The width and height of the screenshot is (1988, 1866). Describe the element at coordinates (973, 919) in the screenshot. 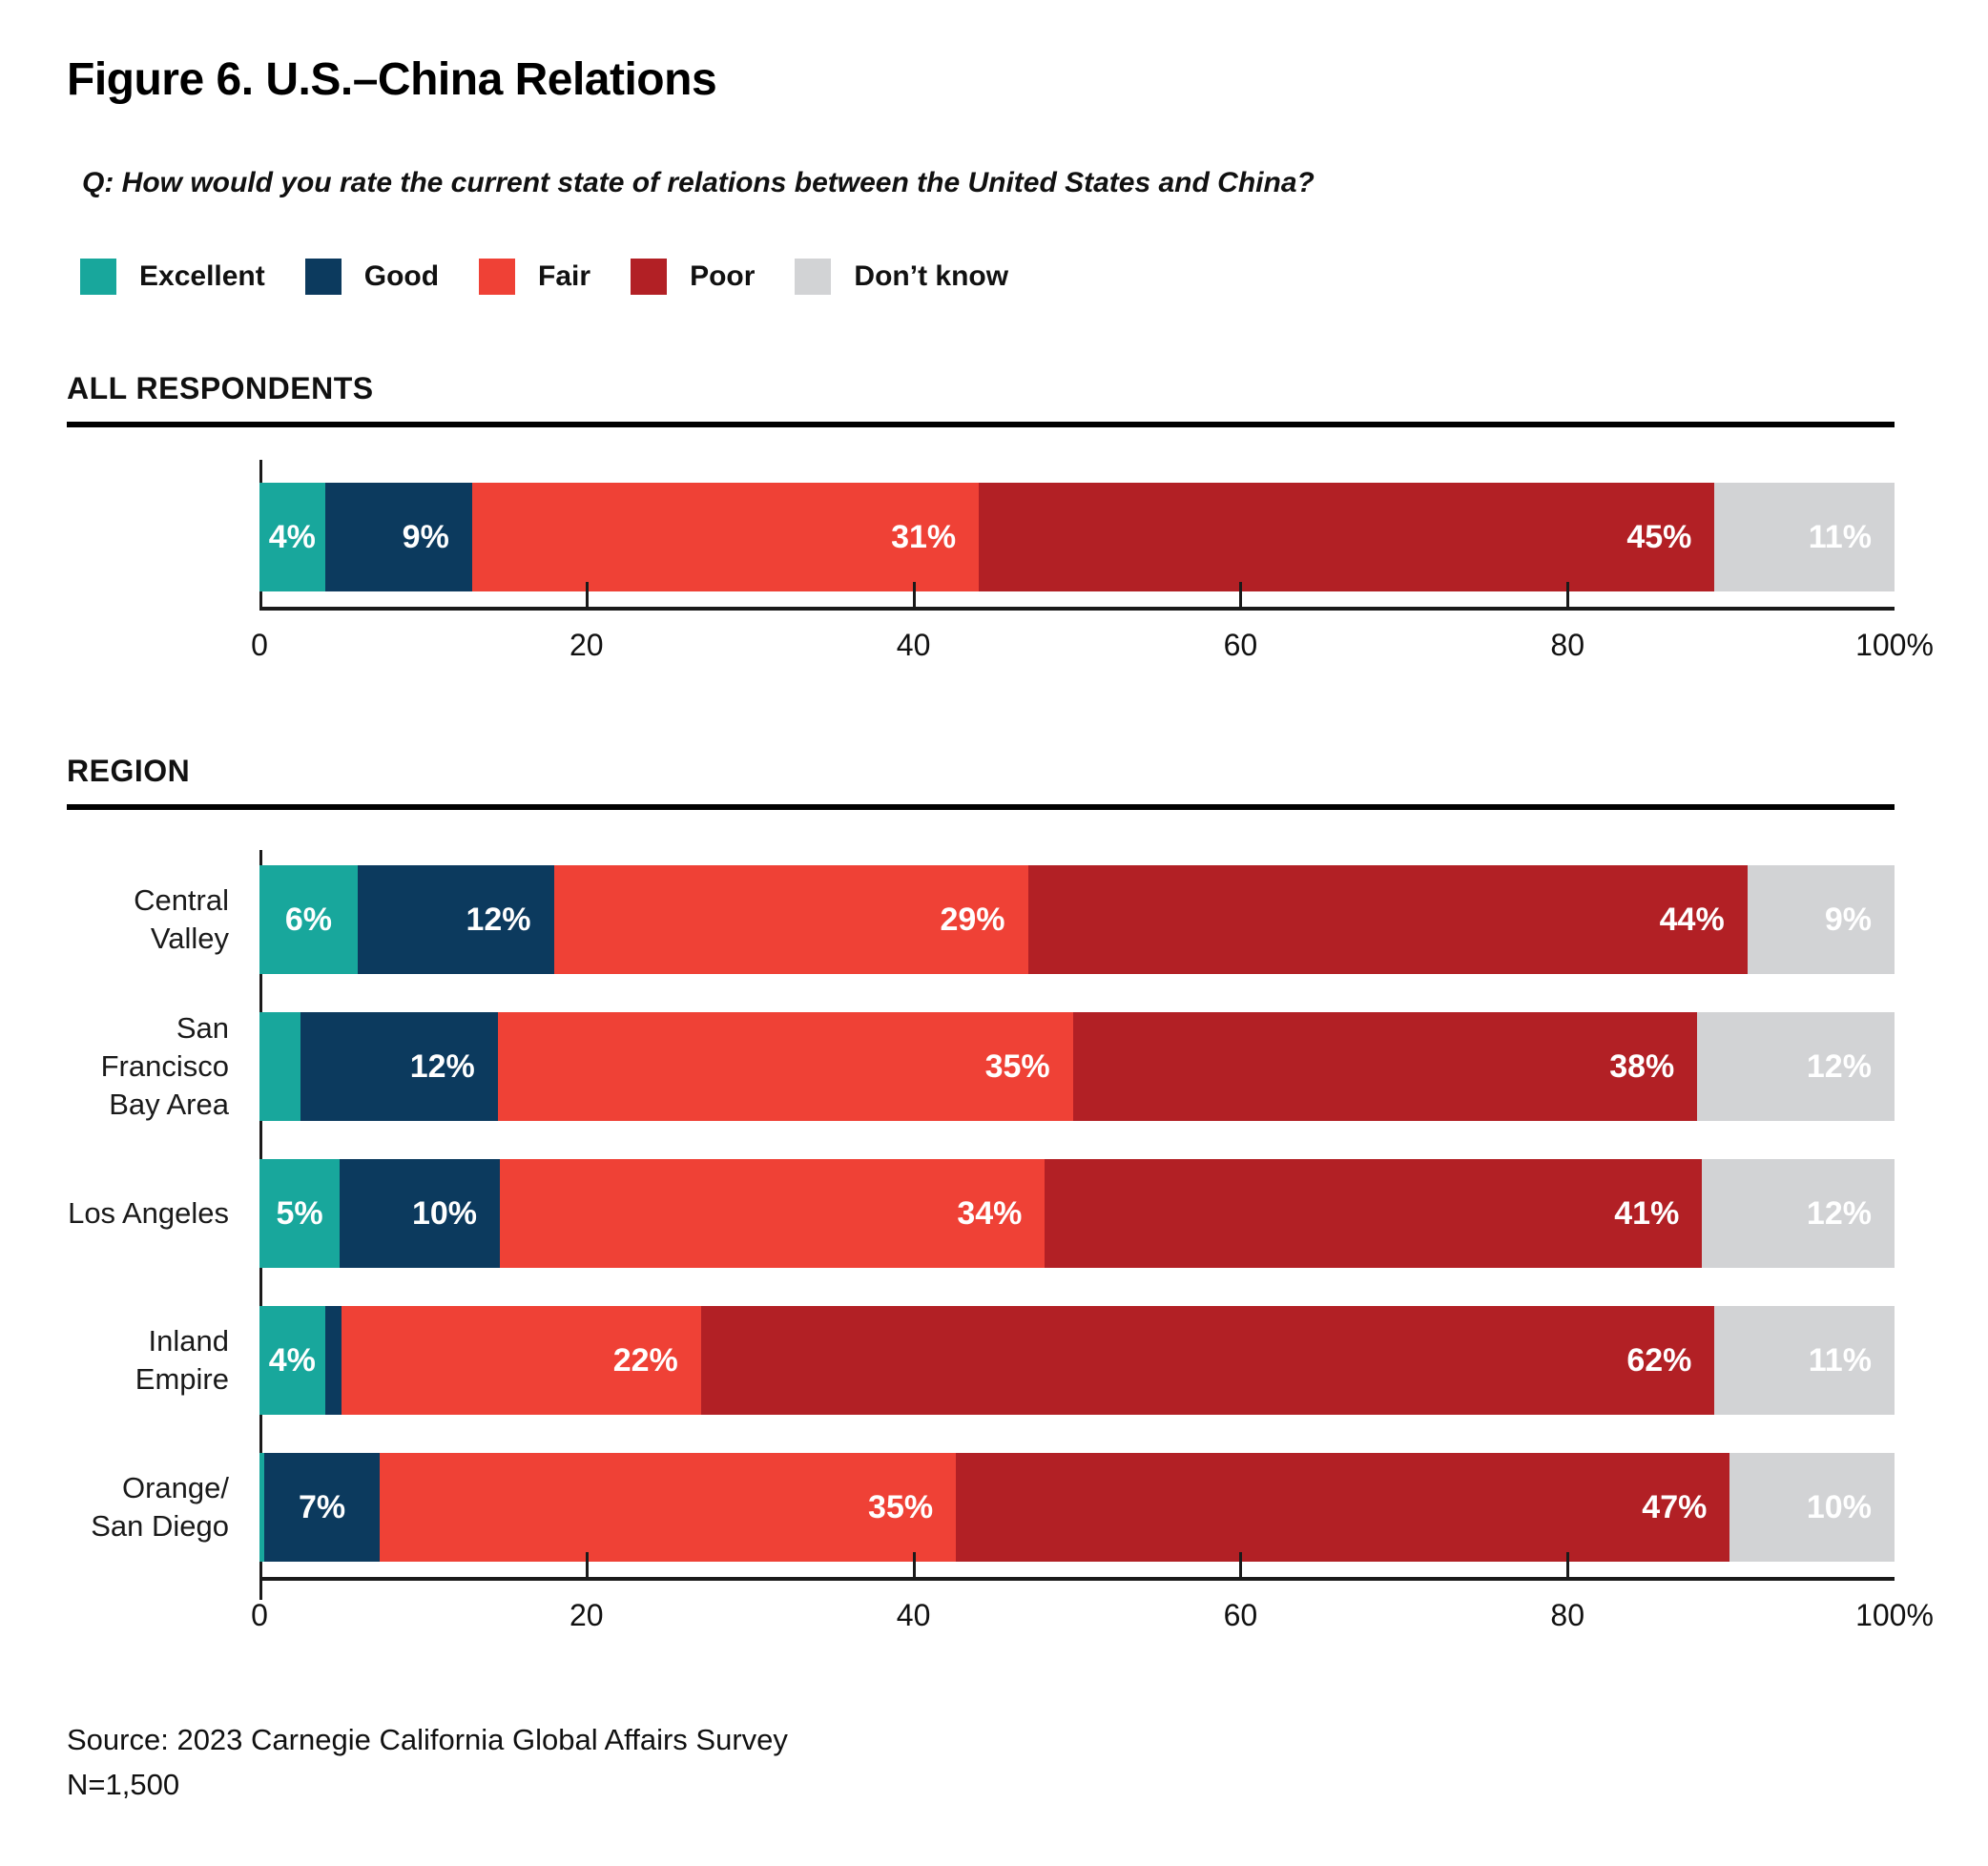

I see `segment-value-label: 29%` at that location.